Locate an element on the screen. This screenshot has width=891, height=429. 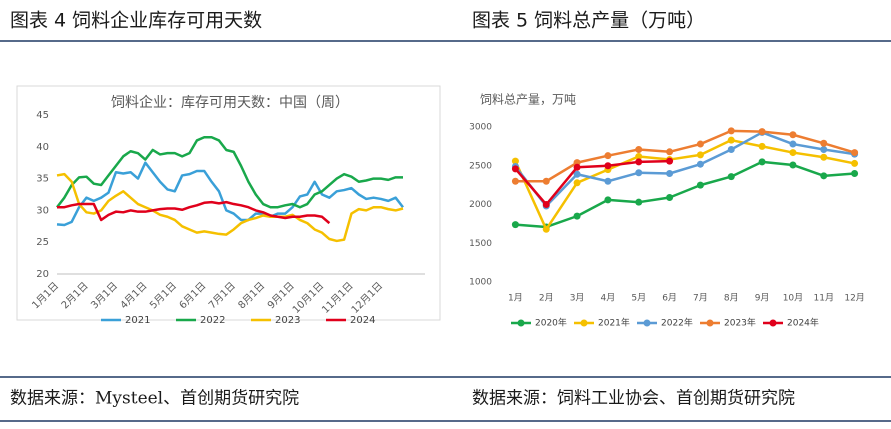
x-tick-label: 10月 is located at coordinates (793, 298).